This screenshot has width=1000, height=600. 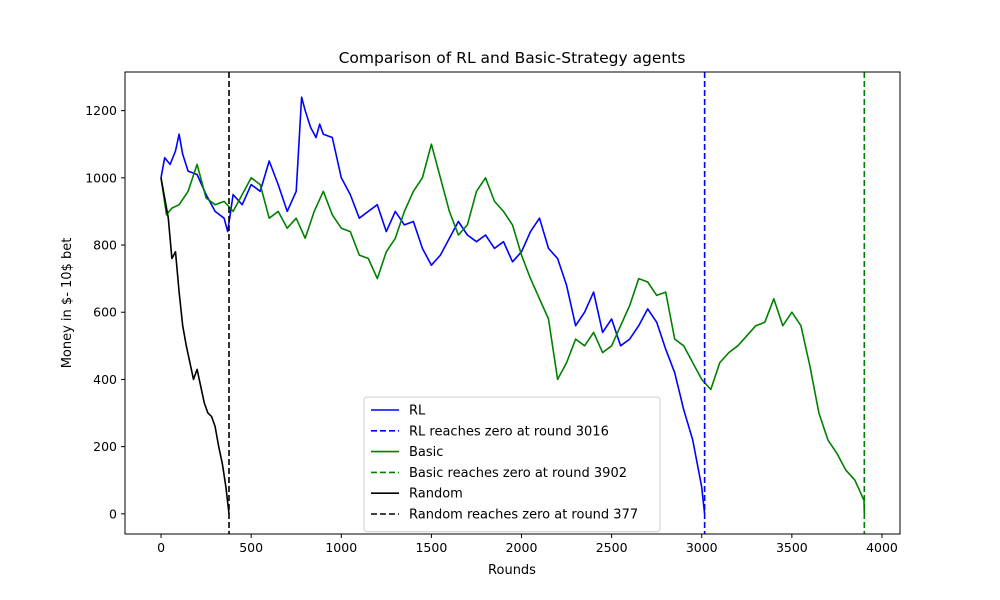 What do you see at coordinates (523, 515) in the screenshot?
I see `legend-entry-label: Random reaches zero at round 377` at bounding box center [523, 515].